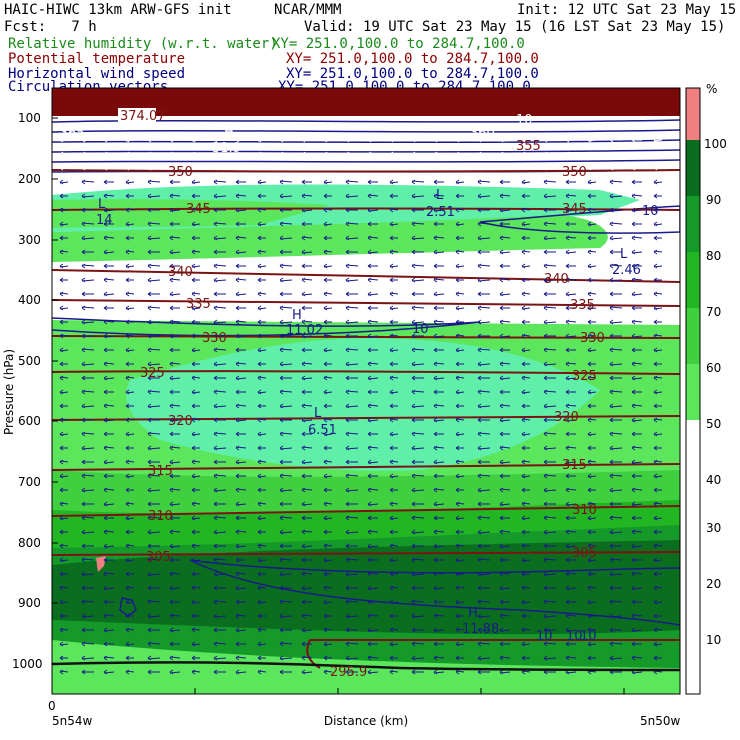 Image resolution: width=740 pixels, height=740 pixels. Describe the element at coordinates (711, 89) in the screenshot. I see `colorbar-unit: %` at that location.